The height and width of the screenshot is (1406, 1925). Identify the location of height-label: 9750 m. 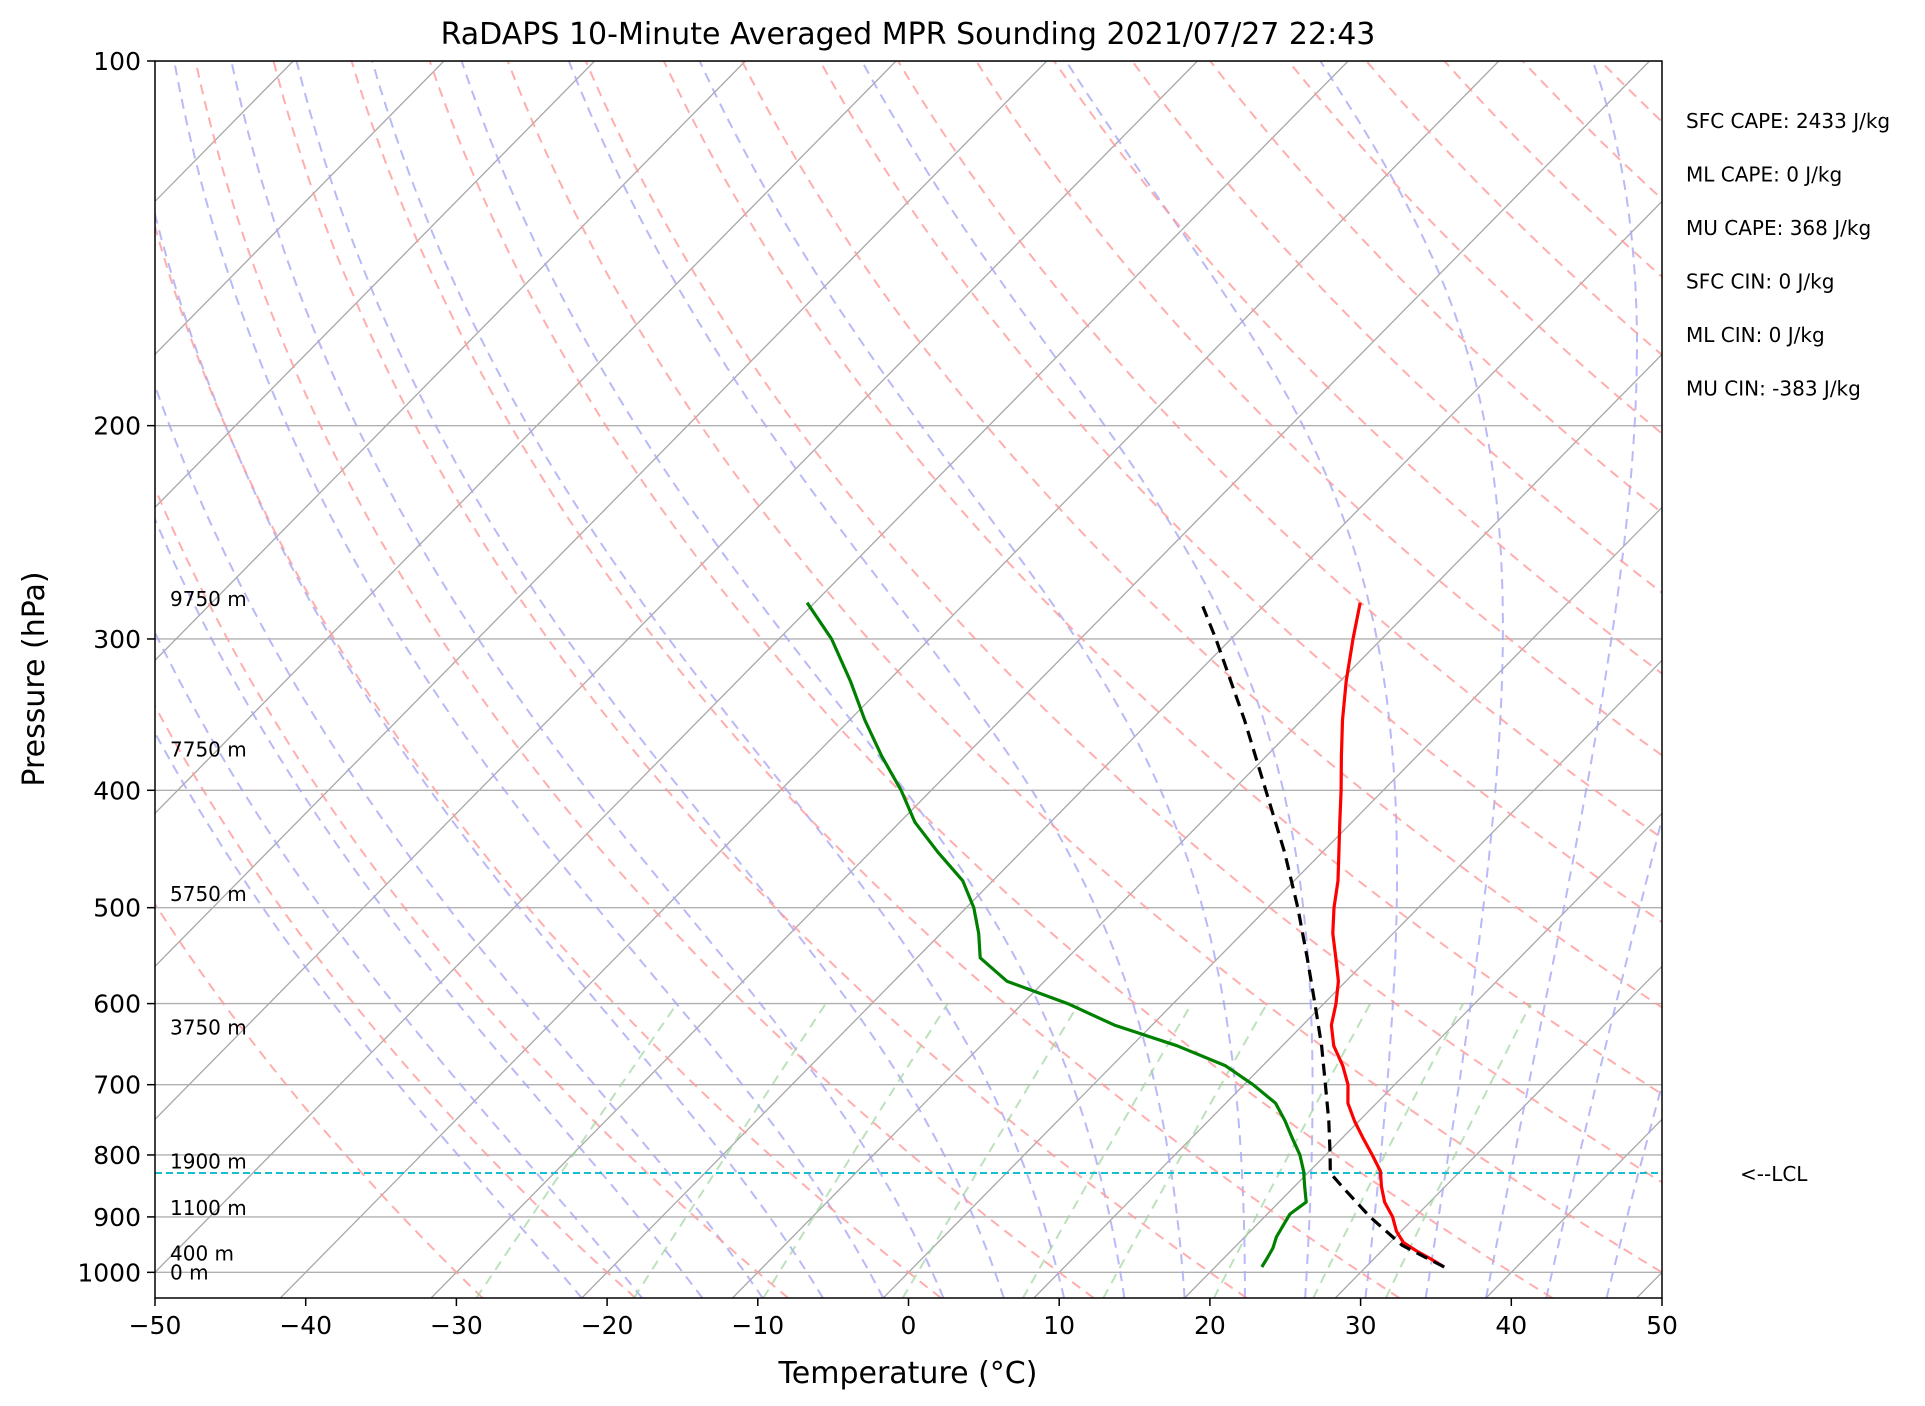
(208, 599).